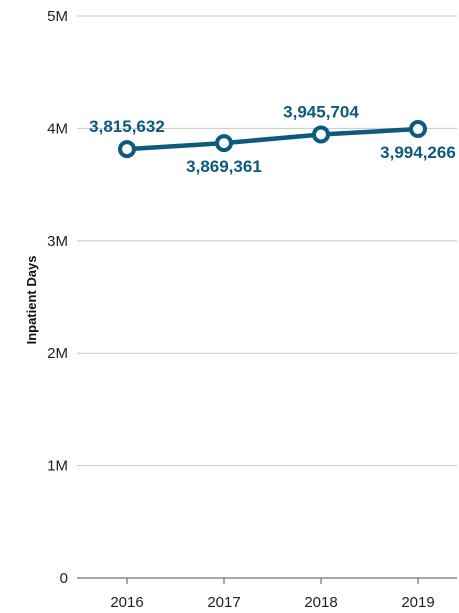 This screenshot has height=613, width=459. I want to click on data-label: 3,869,361, so click(224, 166).